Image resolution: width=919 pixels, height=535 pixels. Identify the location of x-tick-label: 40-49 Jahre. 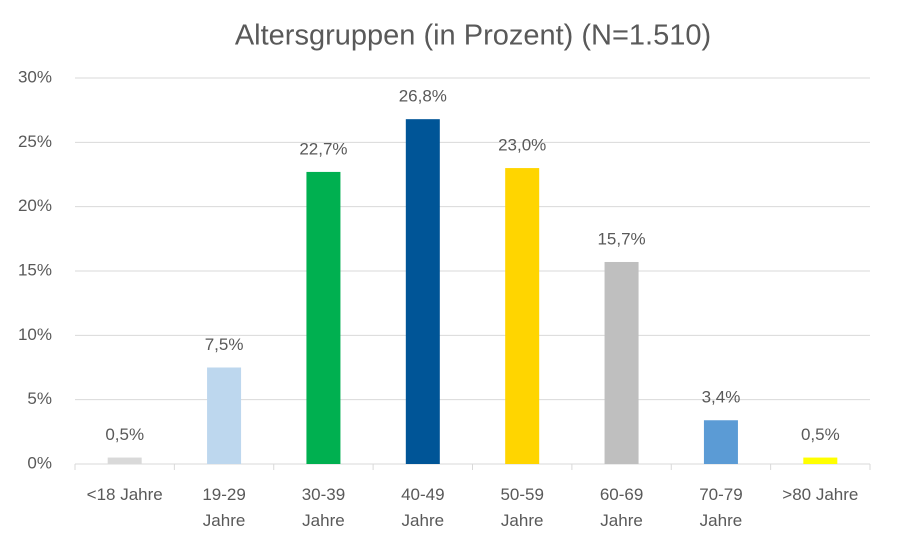
(423, 507).